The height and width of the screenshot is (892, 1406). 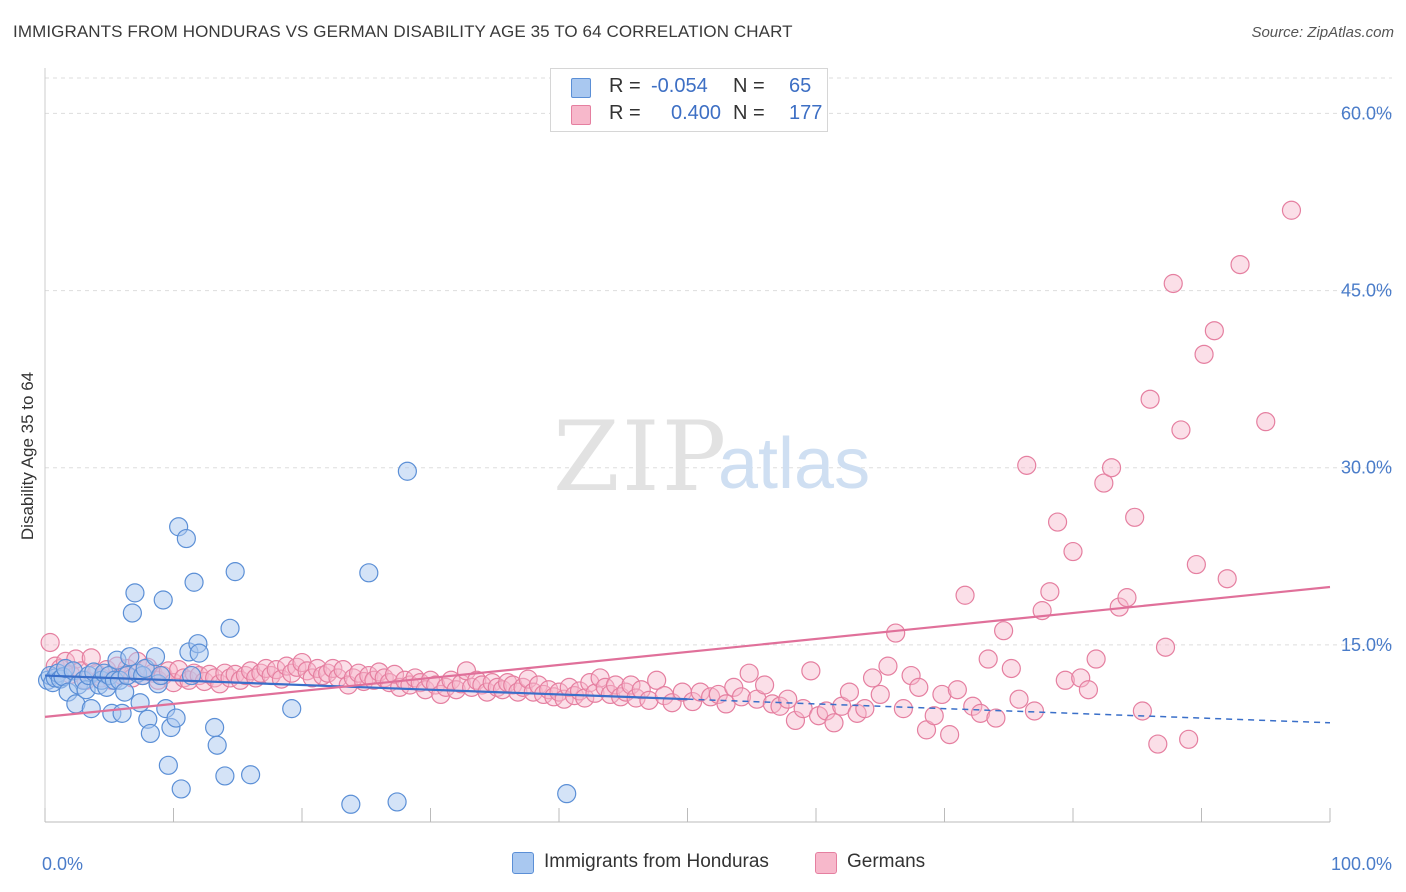 What do you see at coordinates (794, 464) in the screenshot?
I see `watermark-atlas: atlas` at bounding box center [794, 464].